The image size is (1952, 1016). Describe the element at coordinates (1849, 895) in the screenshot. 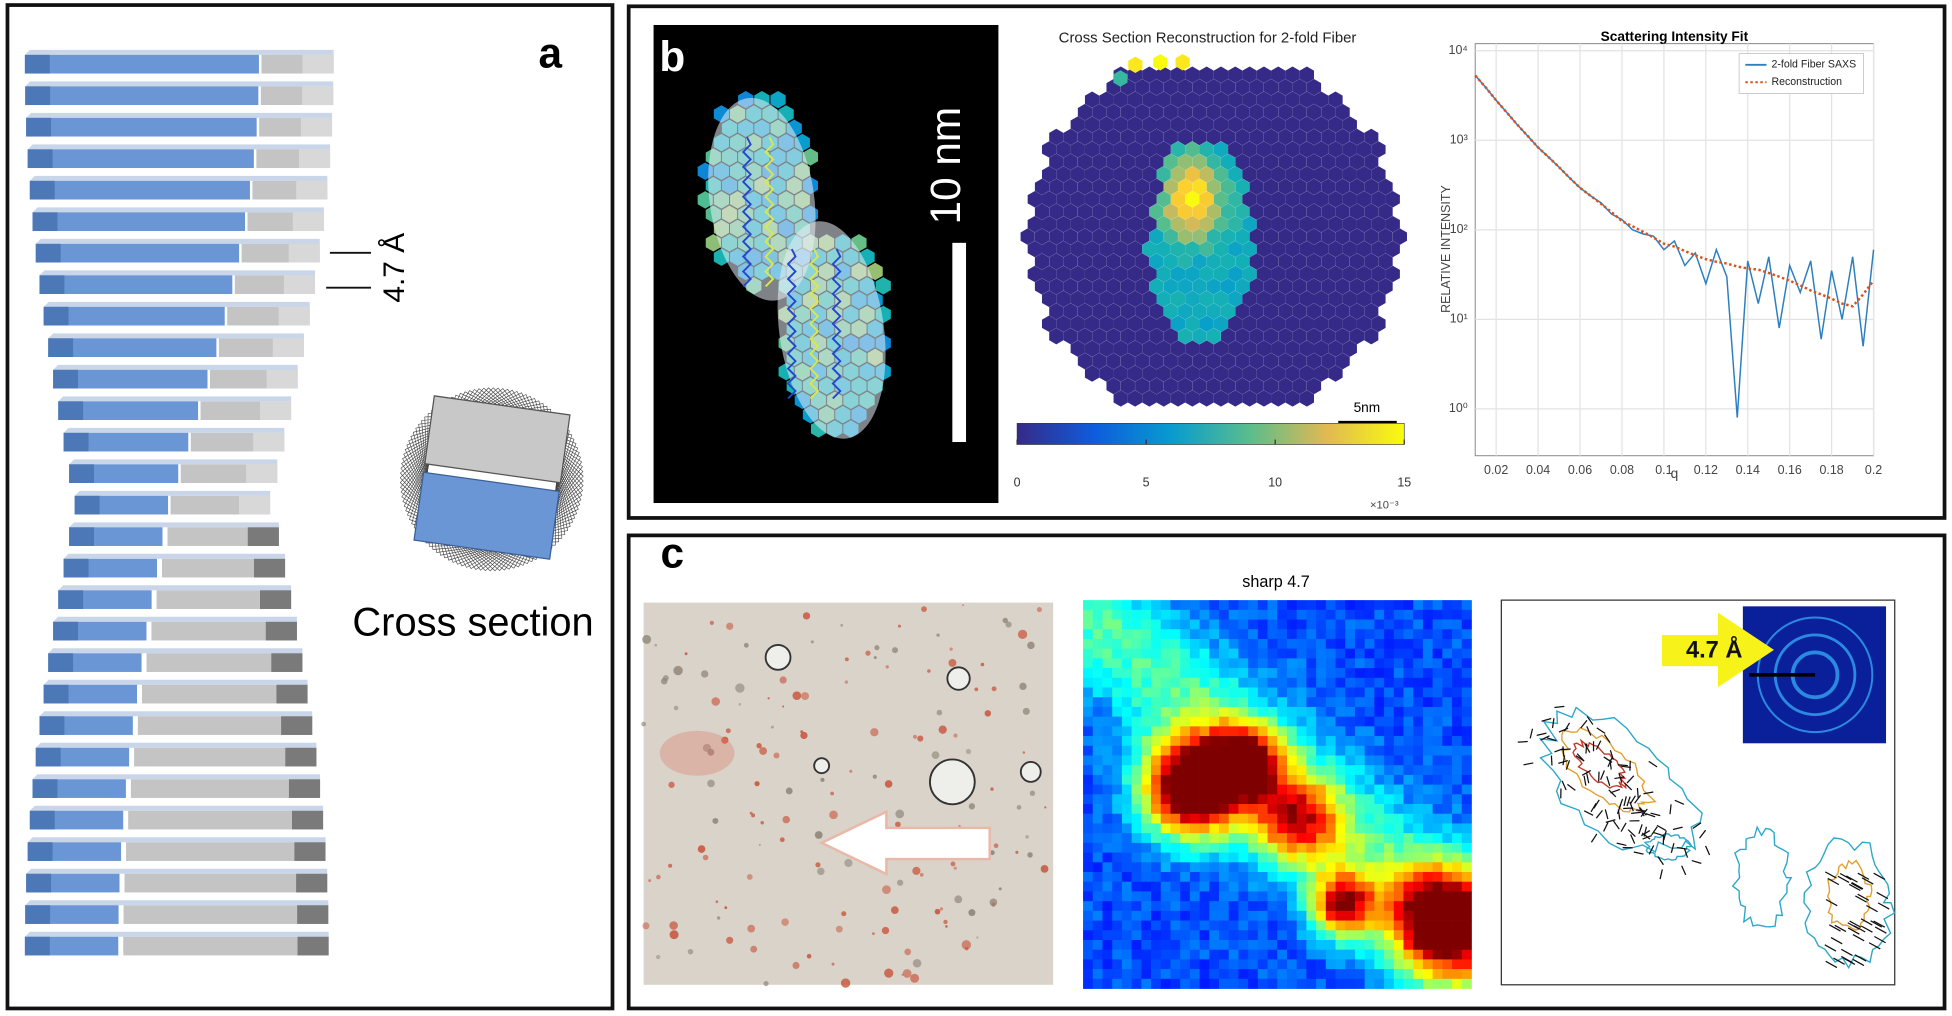

I see `contour` at that location.